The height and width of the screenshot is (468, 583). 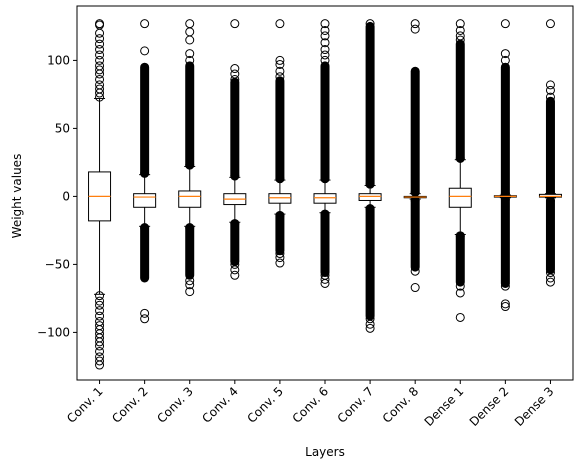 I want to click on y-tick-label: 50, so click(x=62, y=128).